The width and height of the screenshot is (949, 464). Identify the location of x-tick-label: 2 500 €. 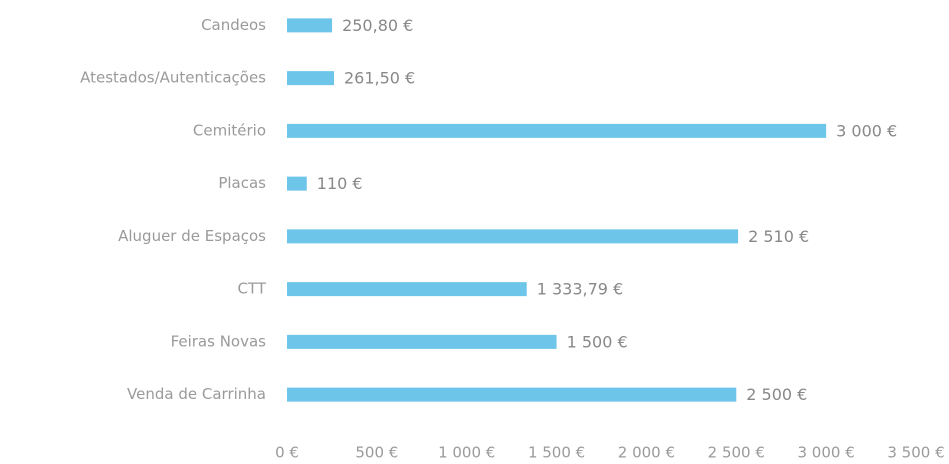
(736, 453).